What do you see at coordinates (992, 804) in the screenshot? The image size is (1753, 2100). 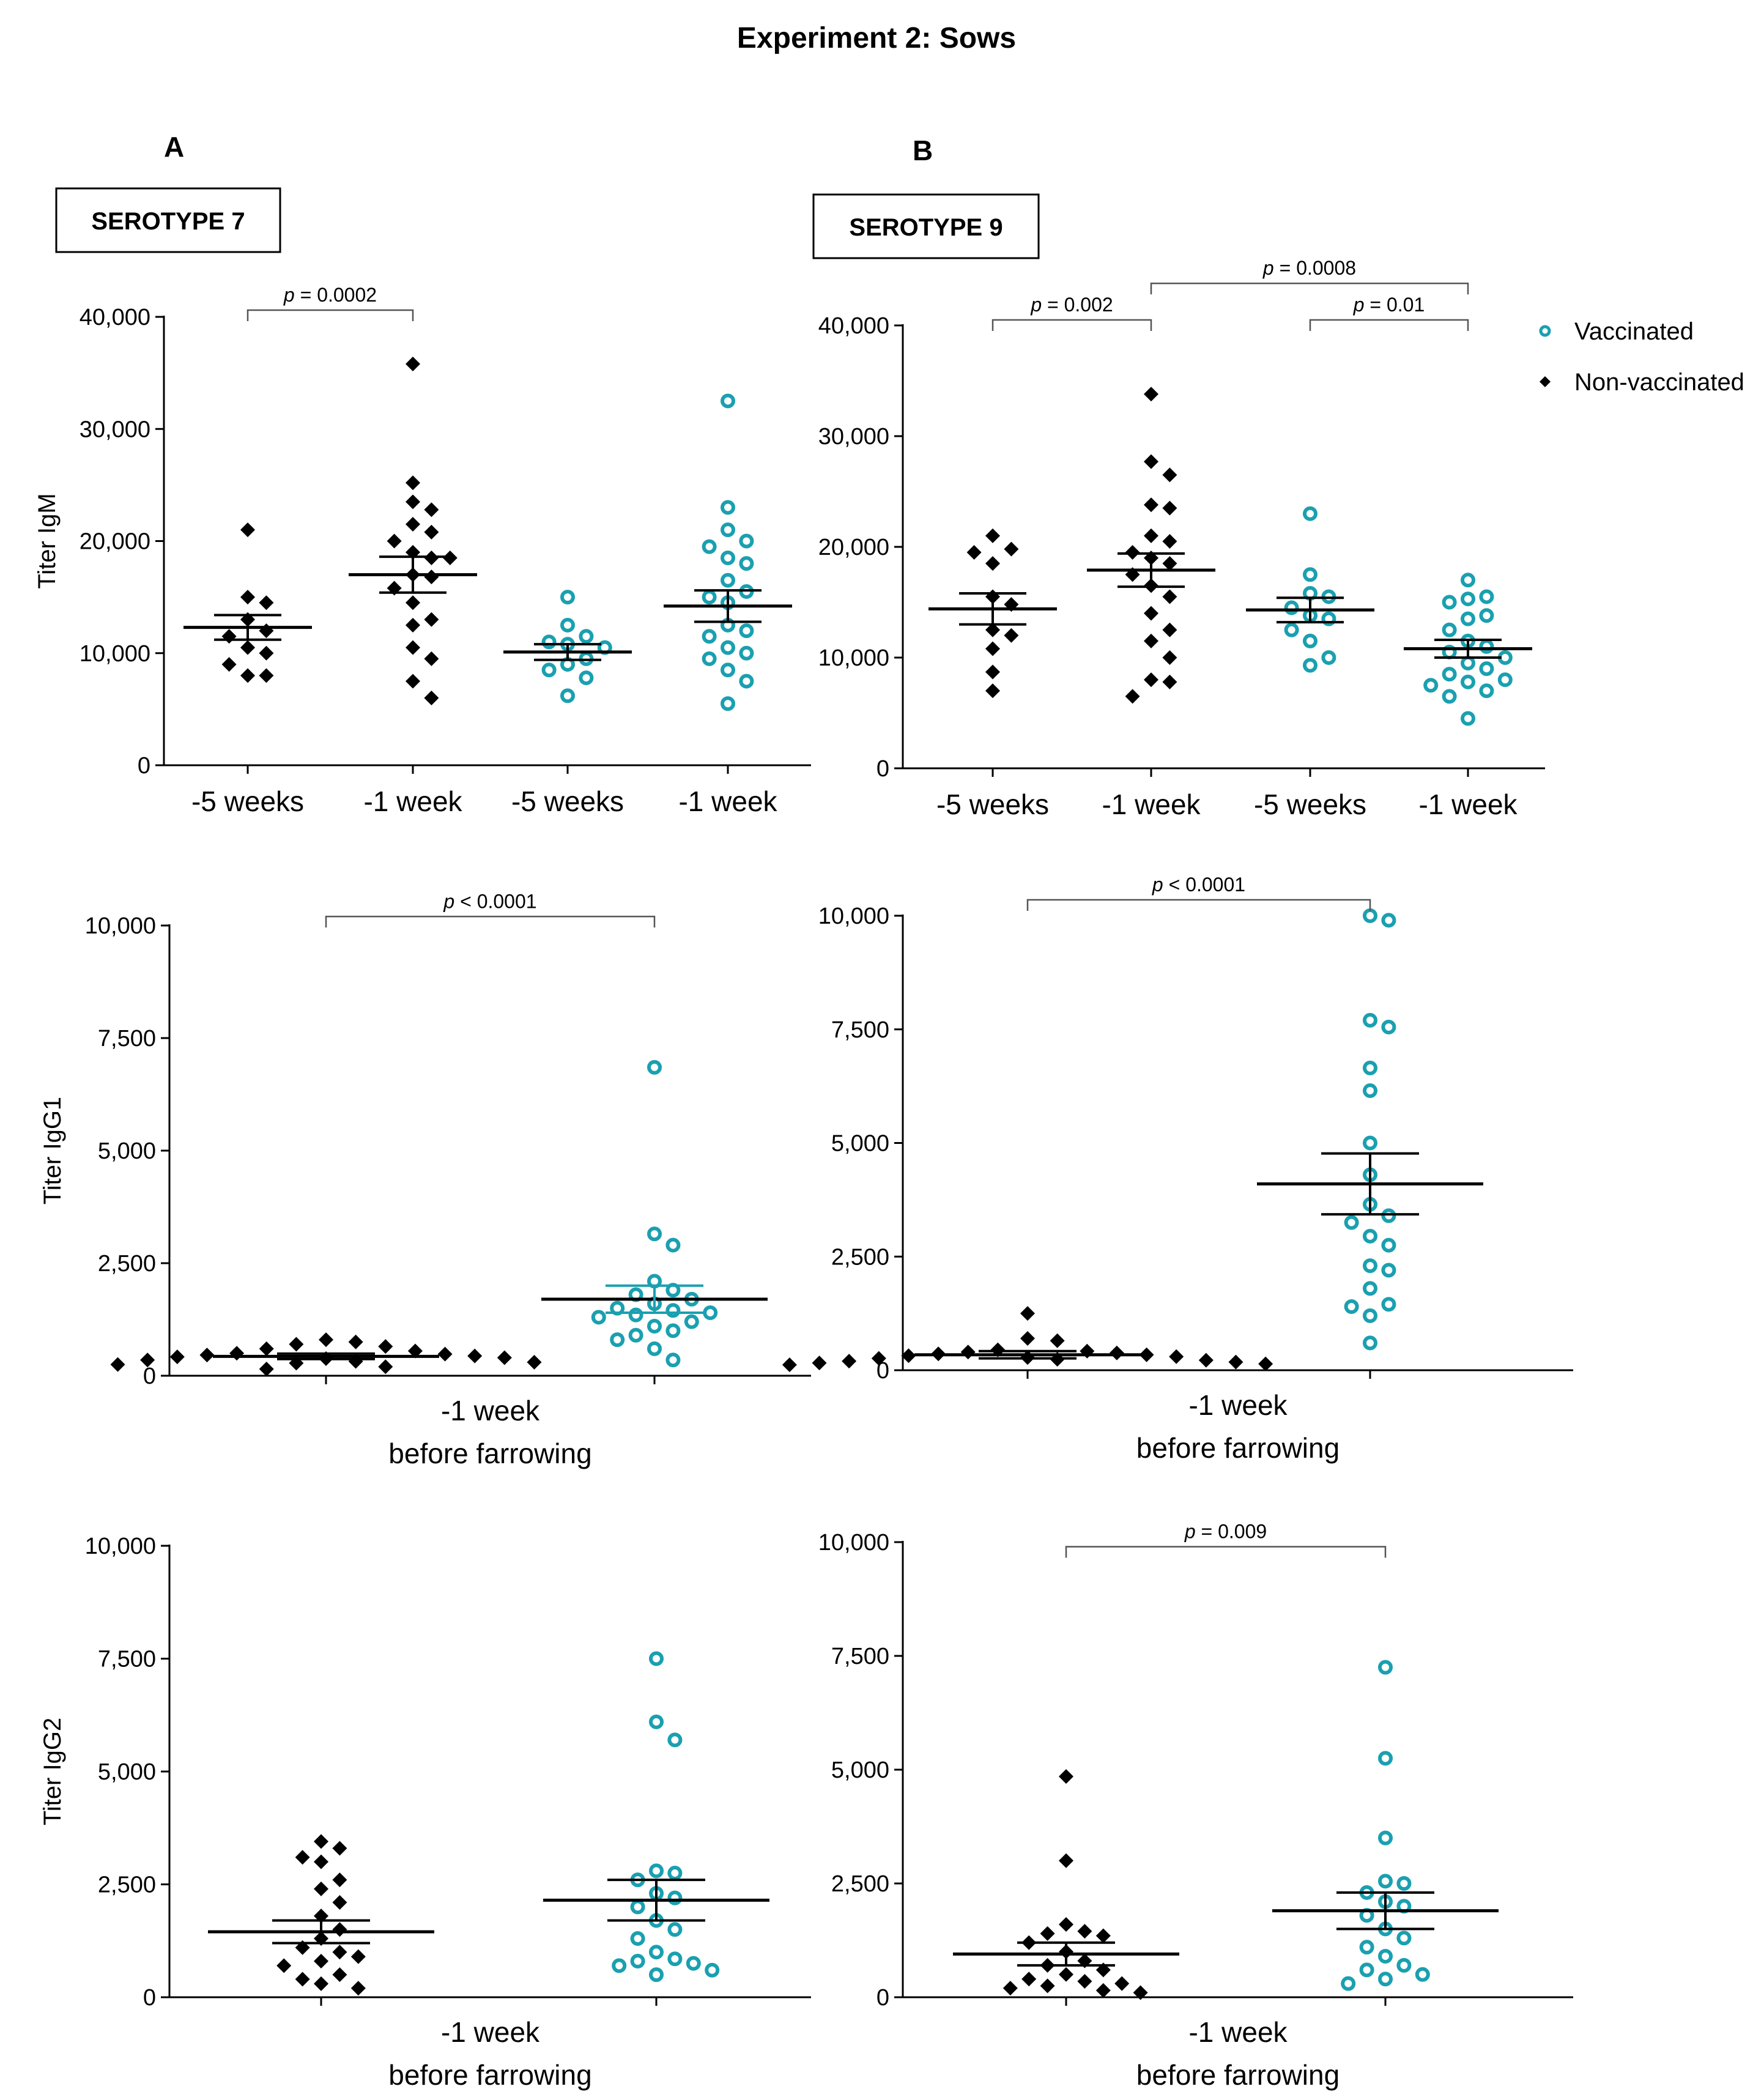 I see `x-tick-label: -5 weeks` at bounding box center [992, 804].